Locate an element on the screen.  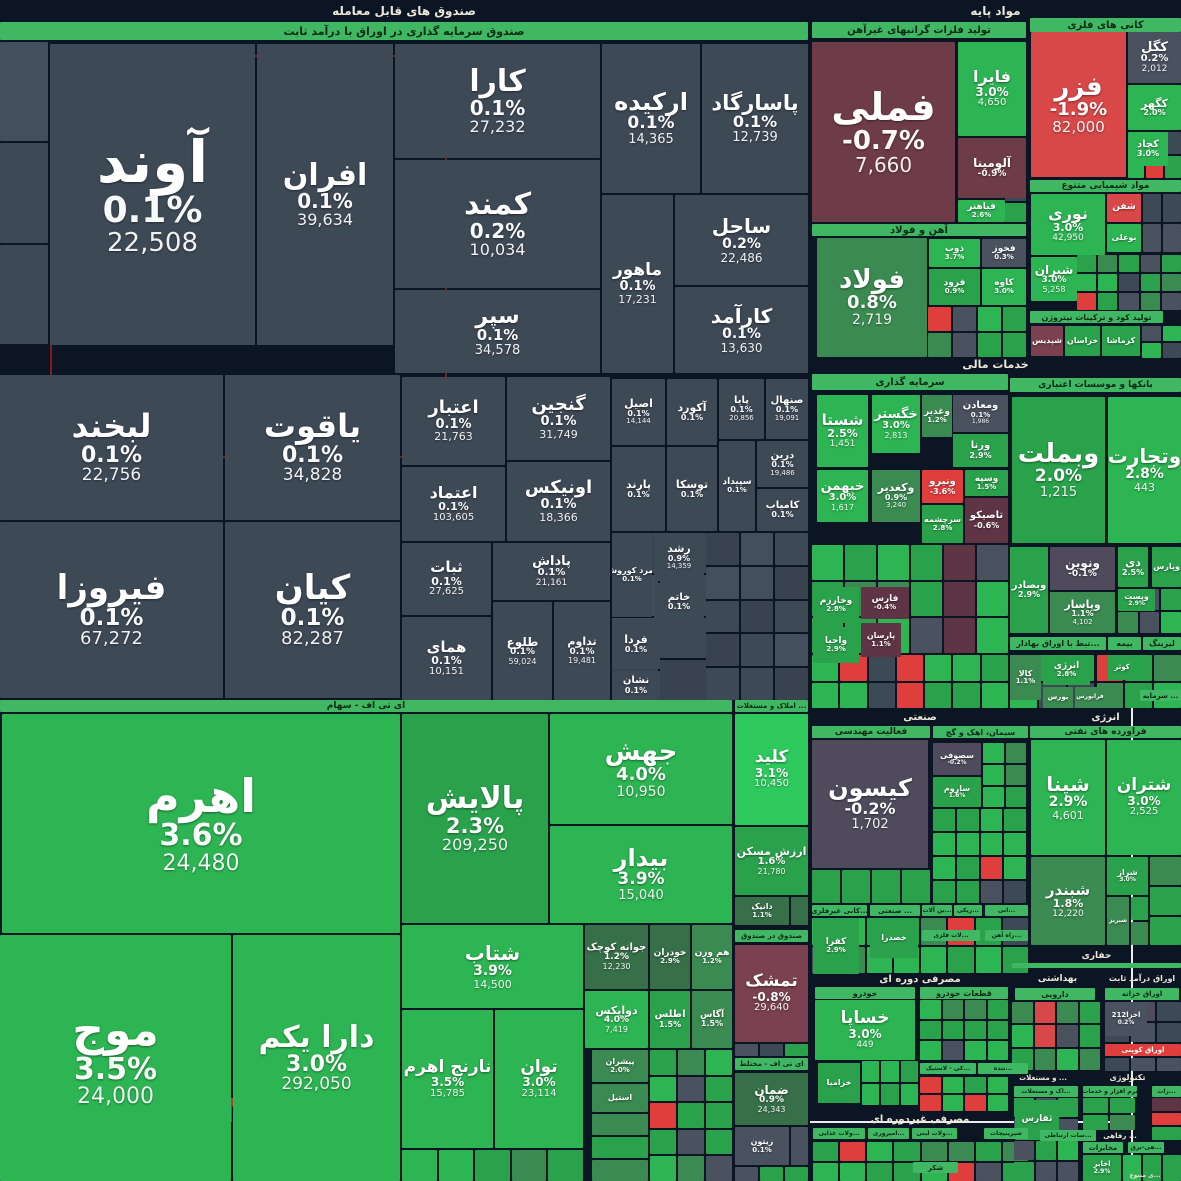
tile-alumina: آلومینا -0.9% is located at coordinates (992, 168).